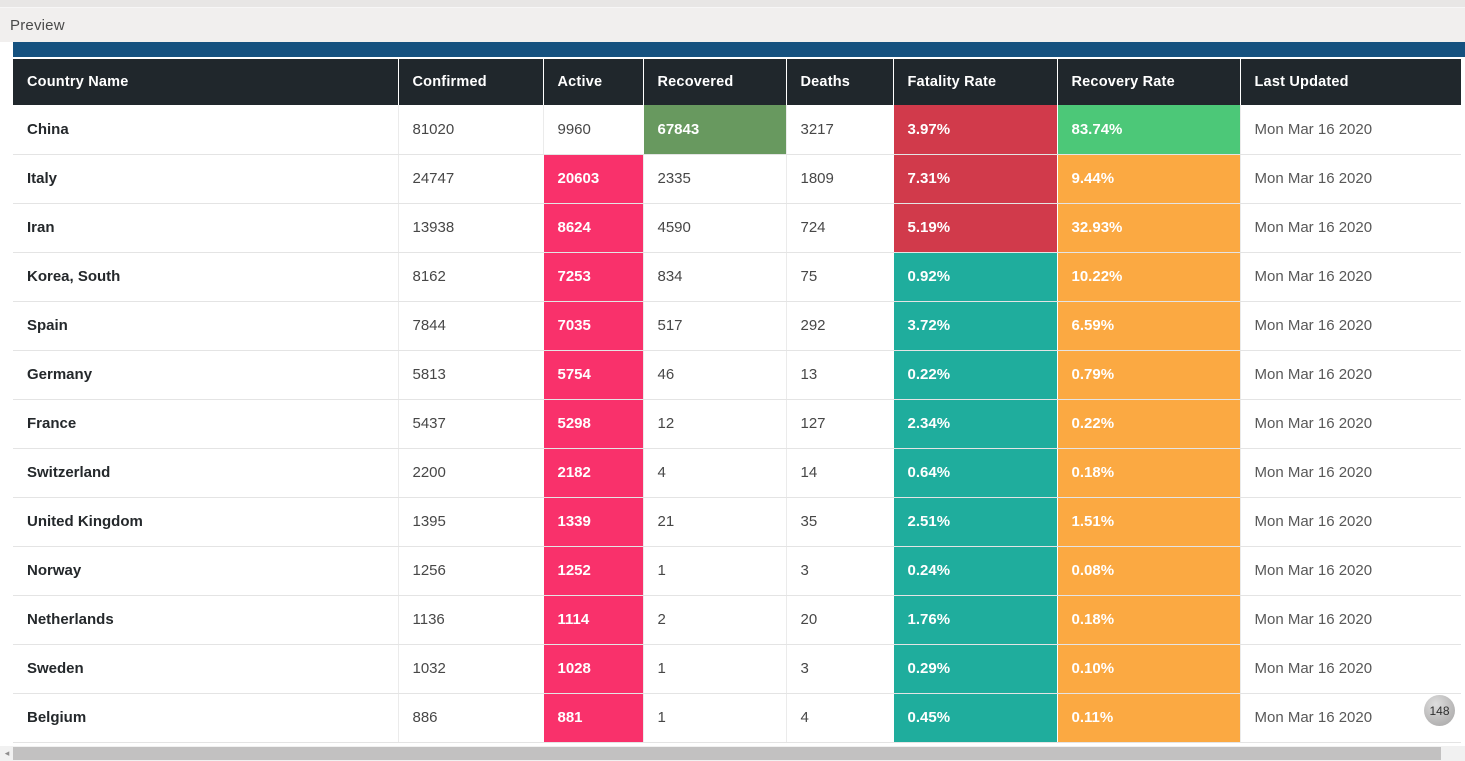 Image resolution: width=1465 pixels, height=761 pixels. Describe the element at coordinates (714, 522) in the screenshot. I see `cell-recovered: 21` at that location.